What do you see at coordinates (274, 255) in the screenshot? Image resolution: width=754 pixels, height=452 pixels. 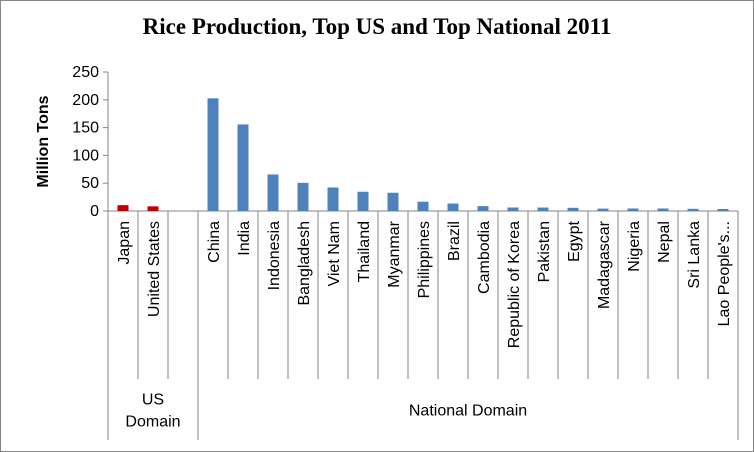 I see `x-tick-label: Indonesia` at bounding box center [274, 255].